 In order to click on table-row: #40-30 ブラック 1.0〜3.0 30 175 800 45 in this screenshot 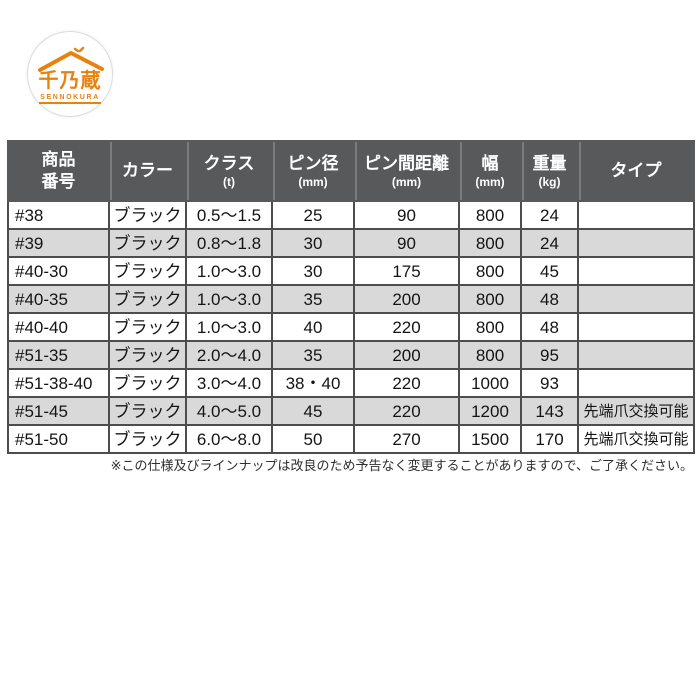, I will do `click(351, 271)`.